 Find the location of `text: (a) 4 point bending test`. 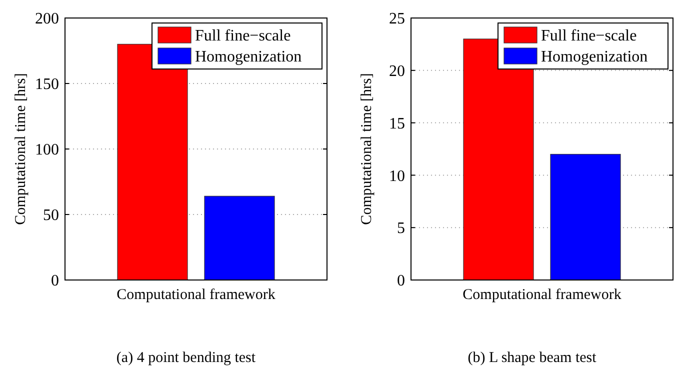

text: (a) 4 point bending test is located at coordinates (186, 358).